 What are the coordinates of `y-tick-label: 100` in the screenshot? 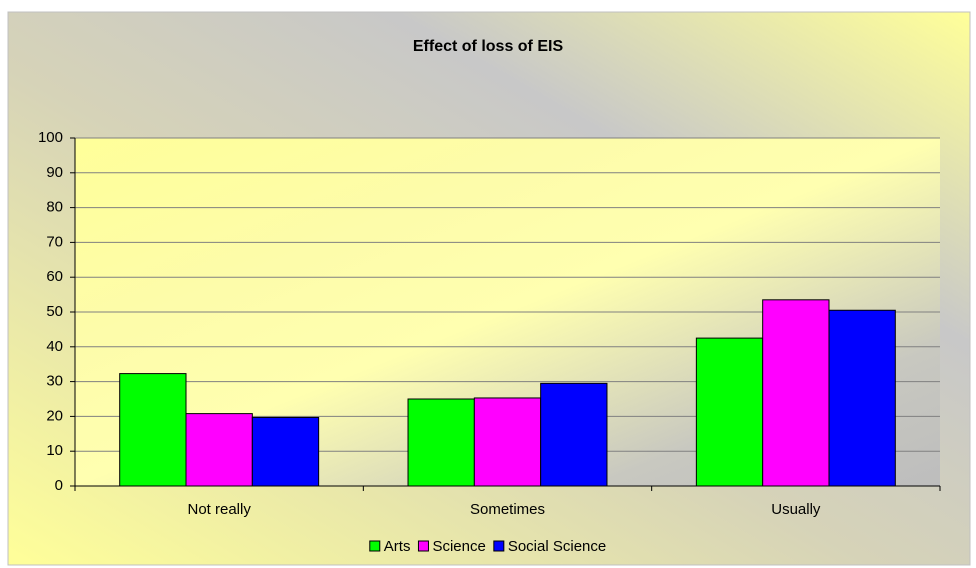 It's located at (50, 137).